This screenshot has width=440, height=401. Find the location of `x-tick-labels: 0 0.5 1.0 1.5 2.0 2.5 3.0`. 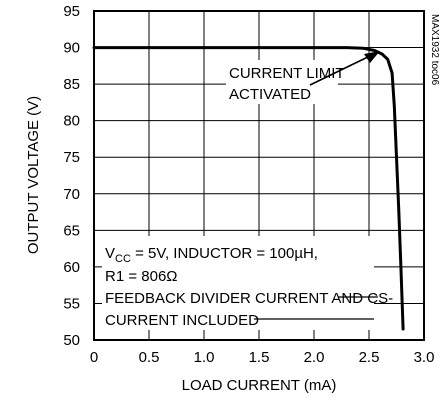

x-tick-labels: 0 0.5 1.0 1.5 2.0 2.5 3.0 is located at coordinates (262, 357).